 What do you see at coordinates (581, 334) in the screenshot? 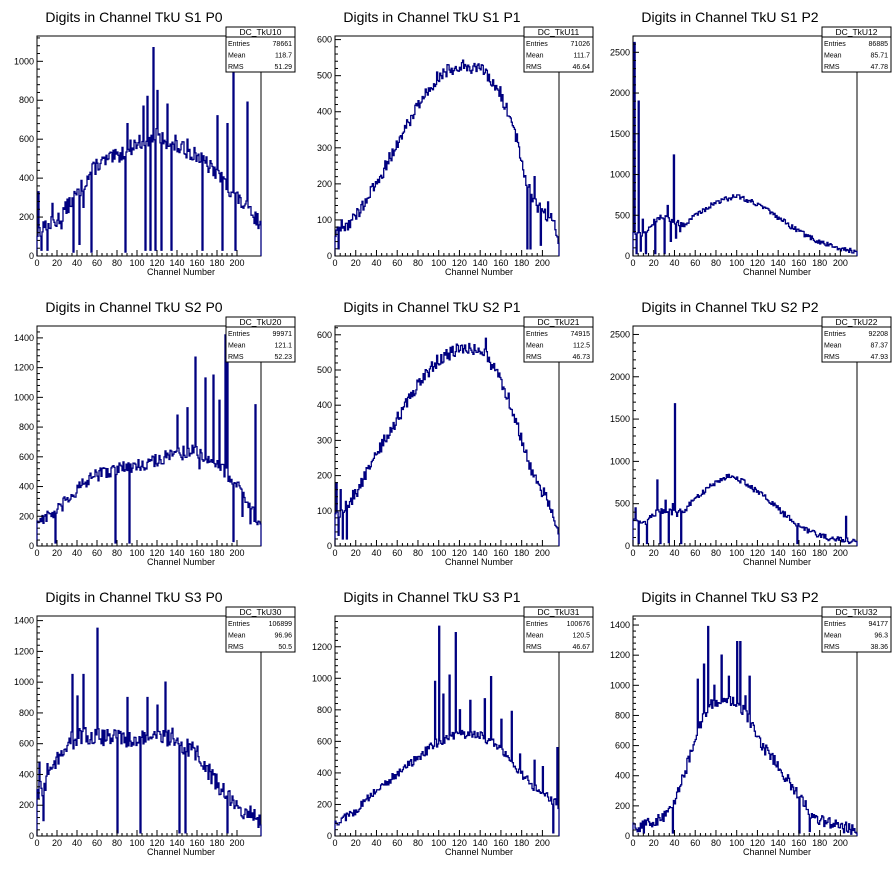
I see `stats-value: 74915` at bounding box center [581, 334].